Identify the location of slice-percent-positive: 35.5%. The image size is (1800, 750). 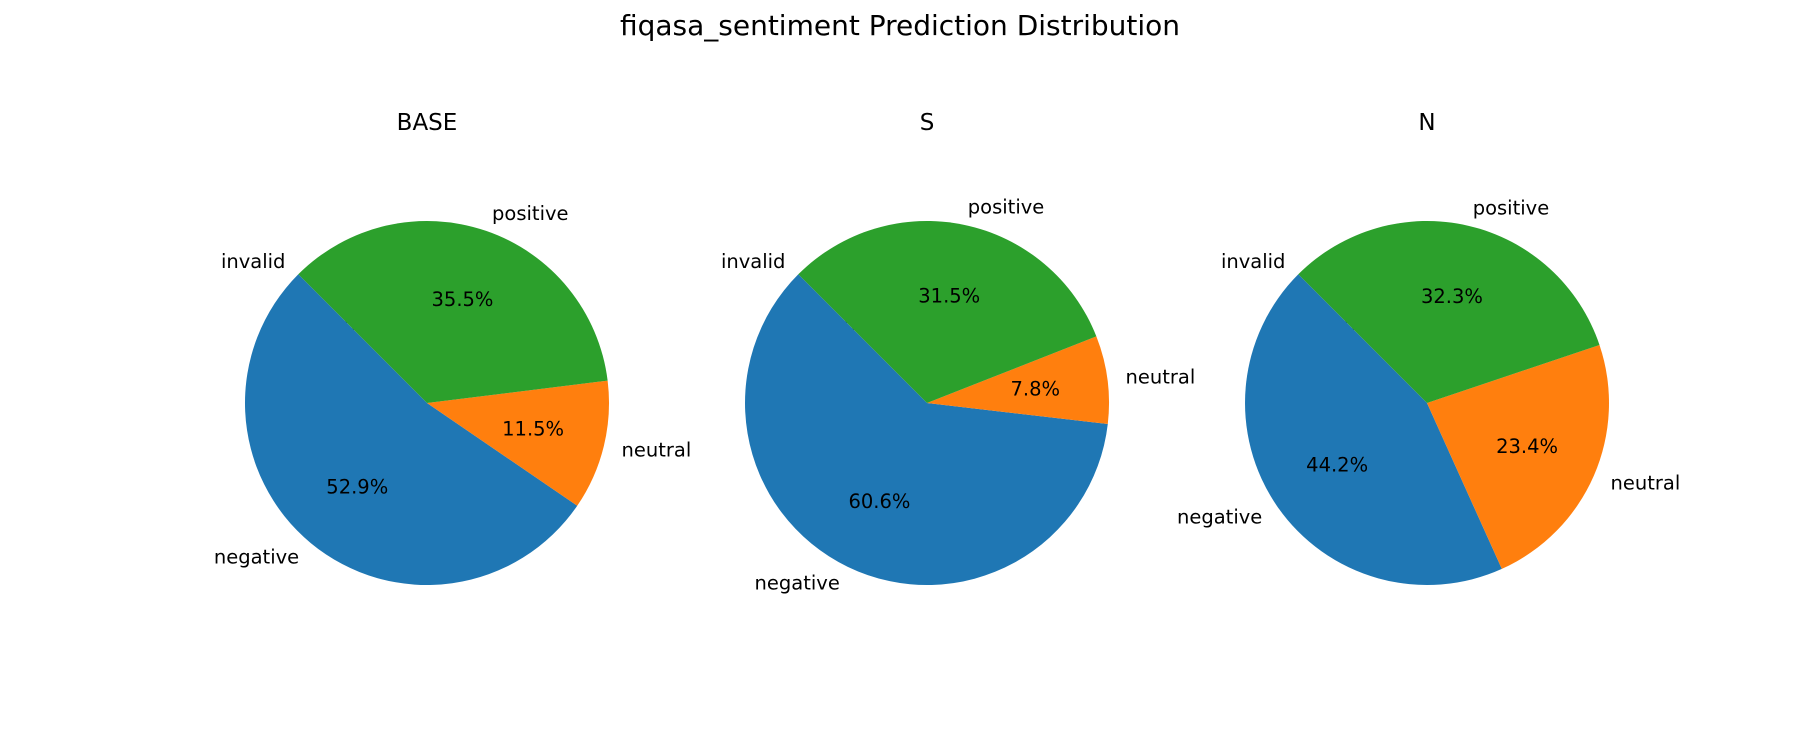
(463, 299).